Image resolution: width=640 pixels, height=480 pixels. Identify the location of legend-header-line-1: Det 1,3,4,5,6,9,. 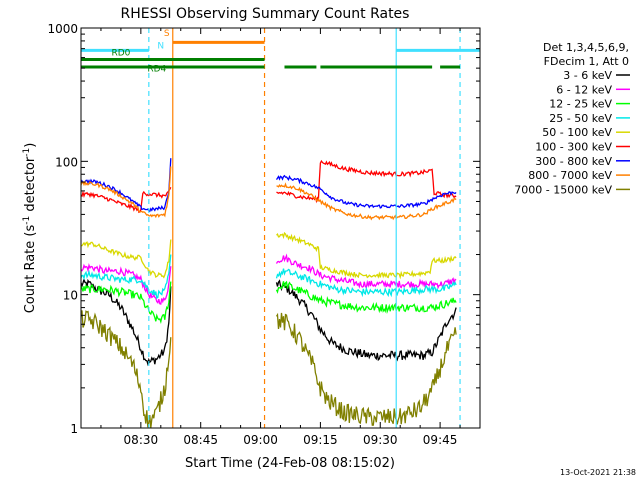
(586, 47).